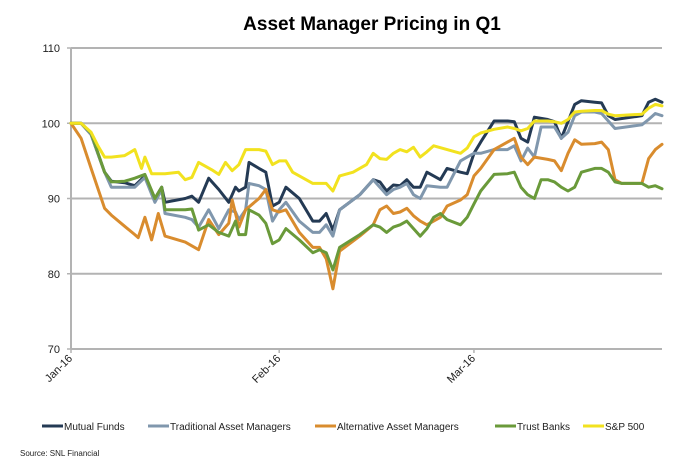 The height and width of the screenshot is (460, 675). Describe the element at coordinates (625, 427) in the screenshot. I see `legend-label: S&P 500` at that location.